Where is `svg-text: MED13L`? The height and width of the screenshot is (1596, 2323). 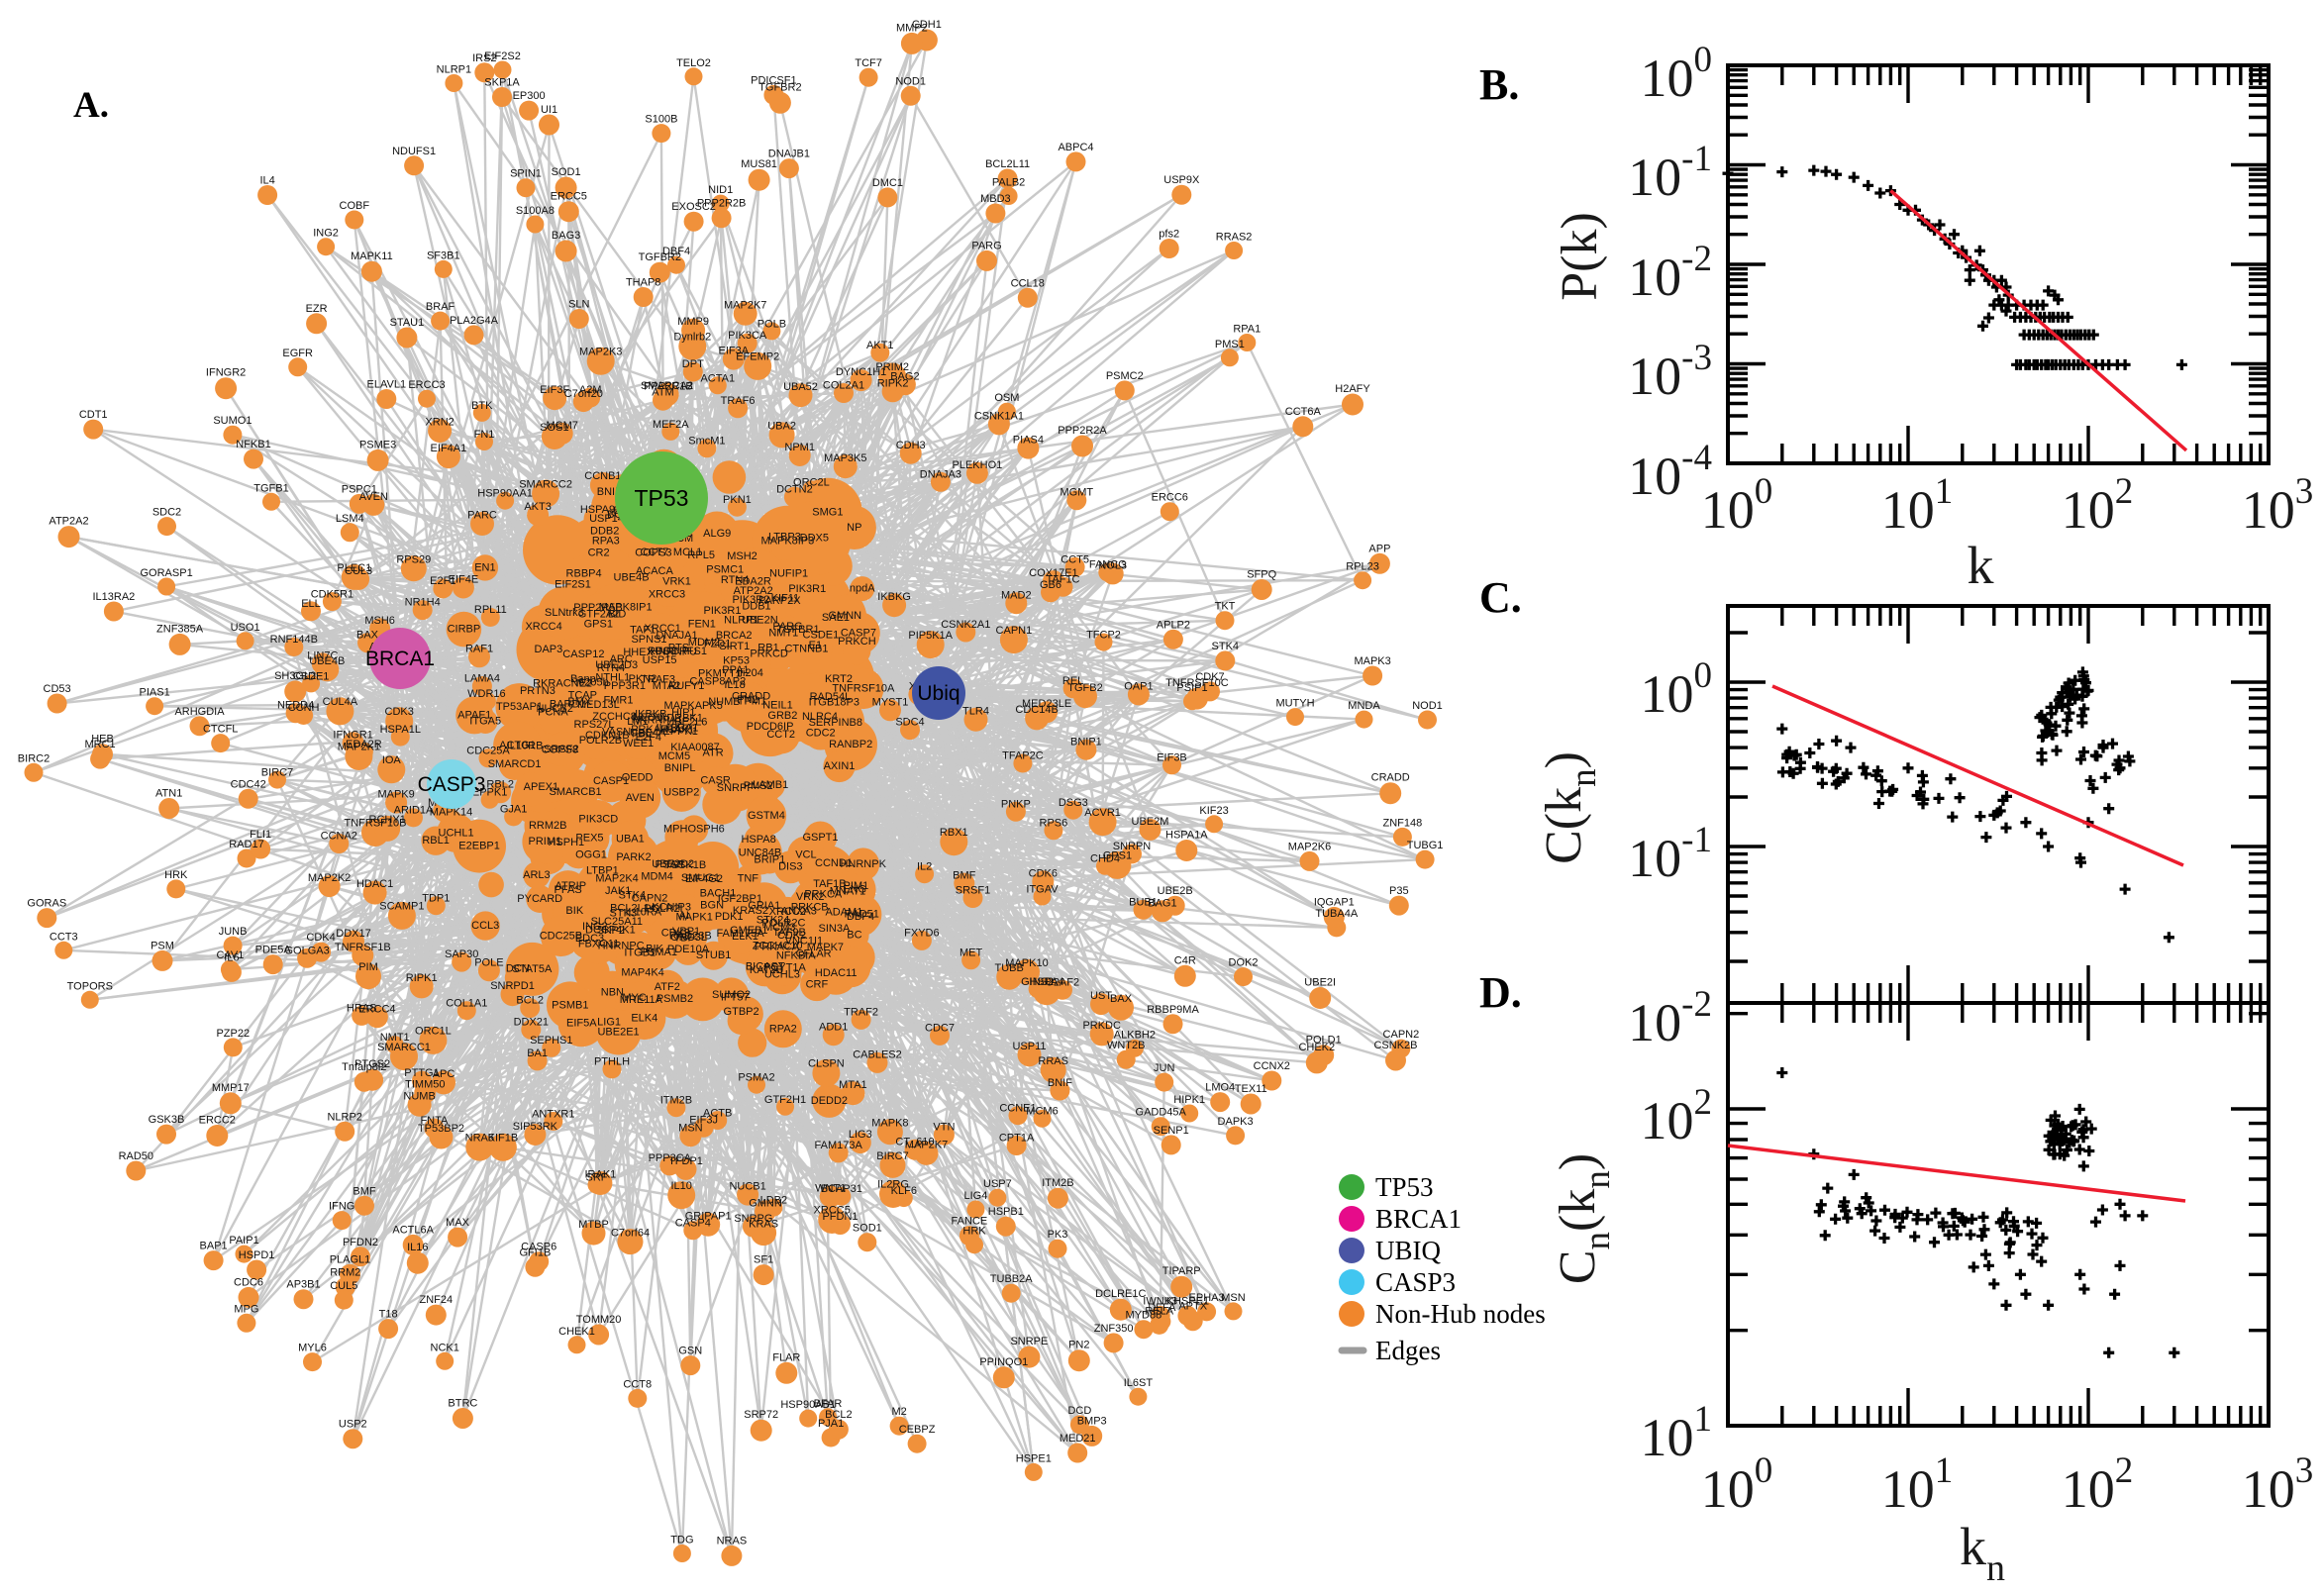
svg-text: MED13L is located at coordinates (599, 705).